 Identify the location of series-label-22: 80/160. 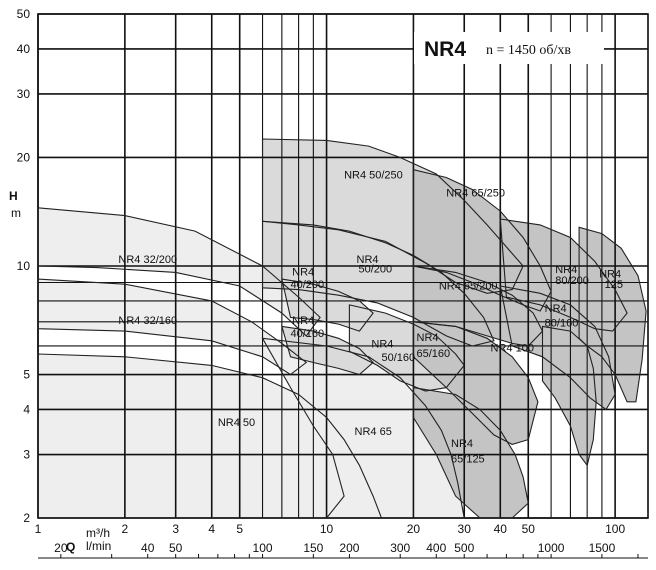
(562, 323).